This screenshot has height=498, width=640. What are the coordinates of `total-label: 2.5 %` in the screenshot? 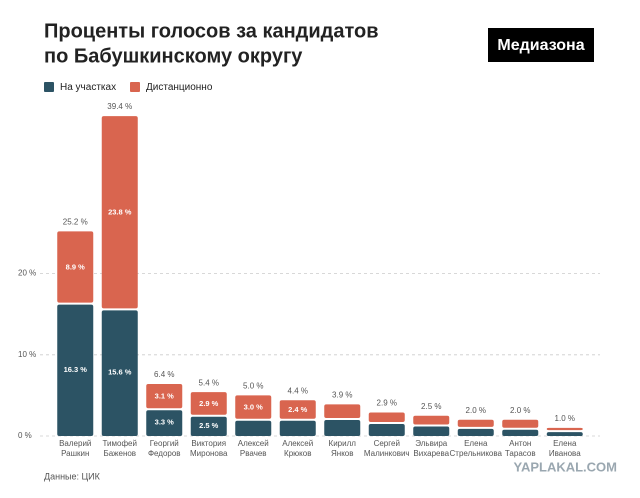 It's located at (431, 406).